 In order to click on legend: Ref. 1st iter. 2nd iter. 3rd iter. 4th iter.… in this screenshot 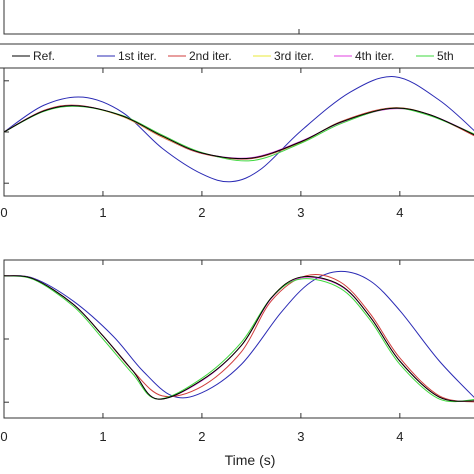, I will do `click(237, 56)`.